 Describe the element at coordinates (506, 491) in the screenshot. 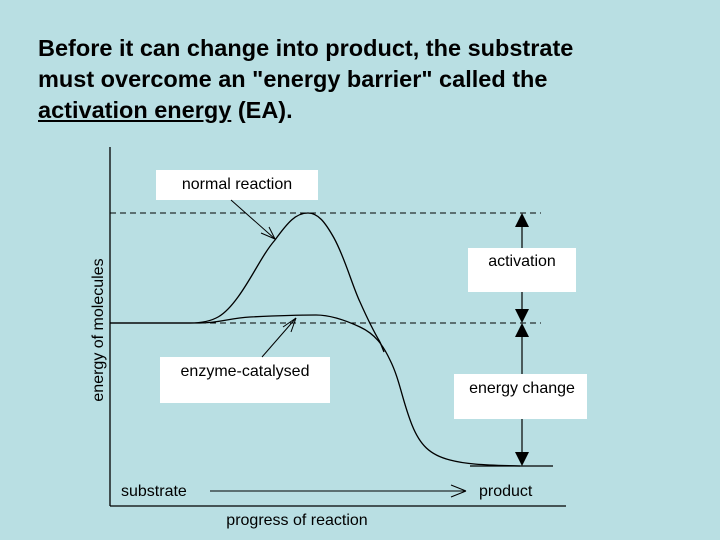

I see `product-label: product` at that location.